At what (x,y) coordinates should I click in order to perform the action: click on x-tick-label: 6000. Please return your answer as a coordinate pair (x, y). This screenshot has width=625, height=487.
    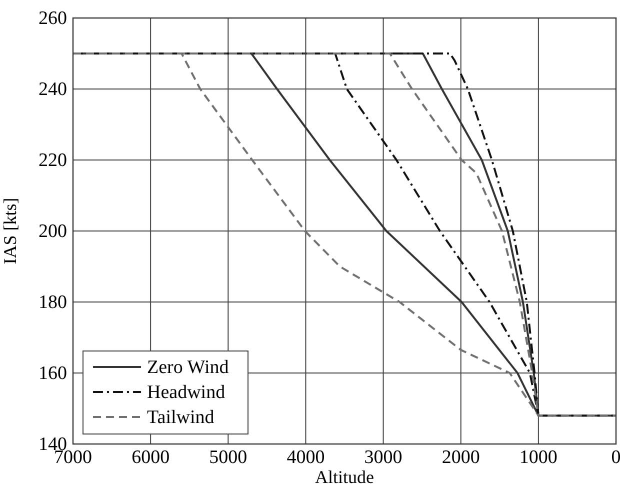
    Looking at the image, I should click on (151, 457).